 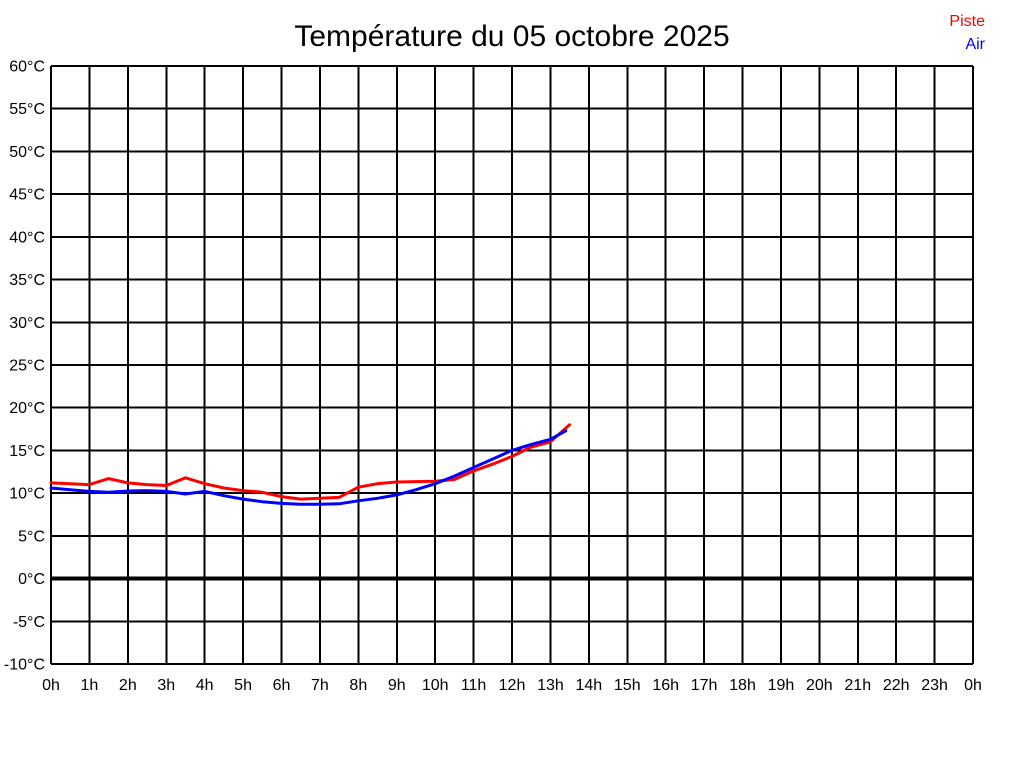 What do you see at coordinates (27, 109) in the screenshot?
I see `y-tick-label: 55°C` at bounding box center [27, 109].